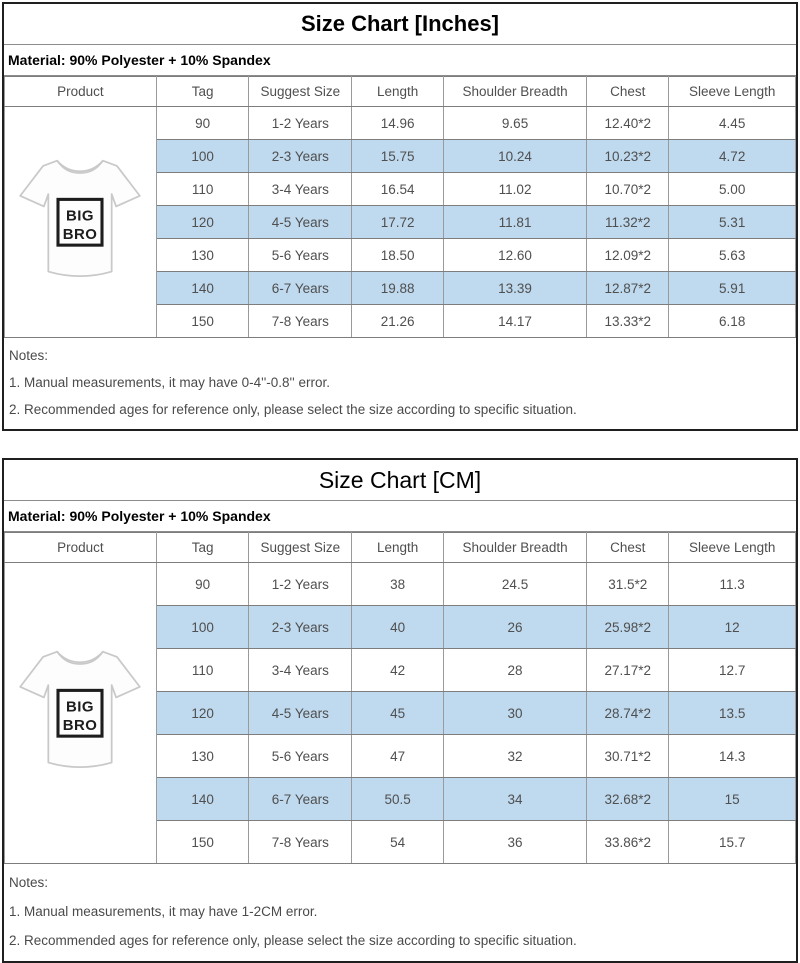 This screenshot has width=800, height=963. I want to click on table-row: 130 5-6 Years 18.50 12.60 12.09*2 5.63, so click(400, 255).